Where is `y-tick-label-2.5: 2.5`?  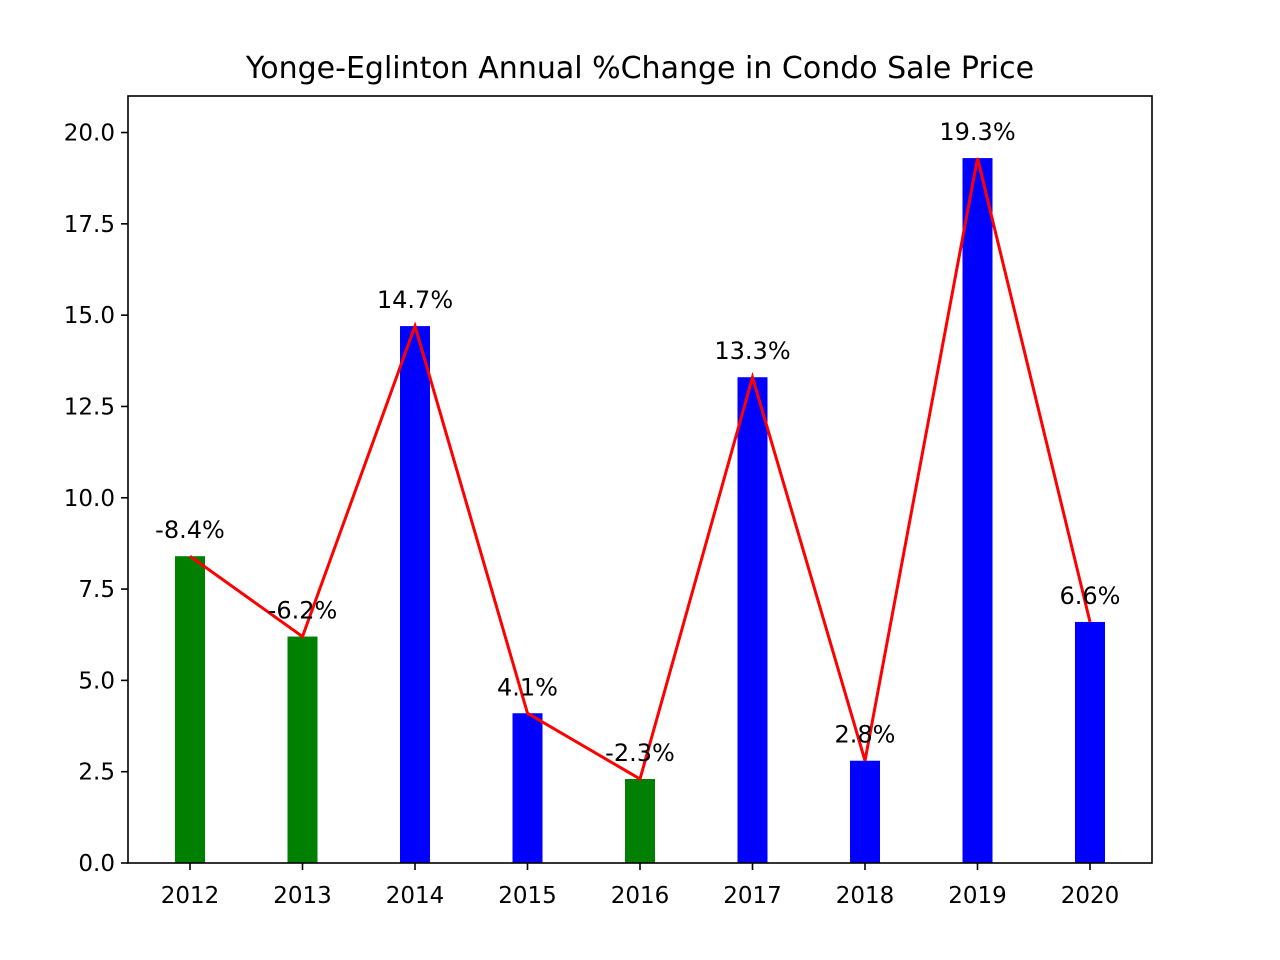
y-tick-label-2.5: 2.5 is located at coordinates (96, 773).